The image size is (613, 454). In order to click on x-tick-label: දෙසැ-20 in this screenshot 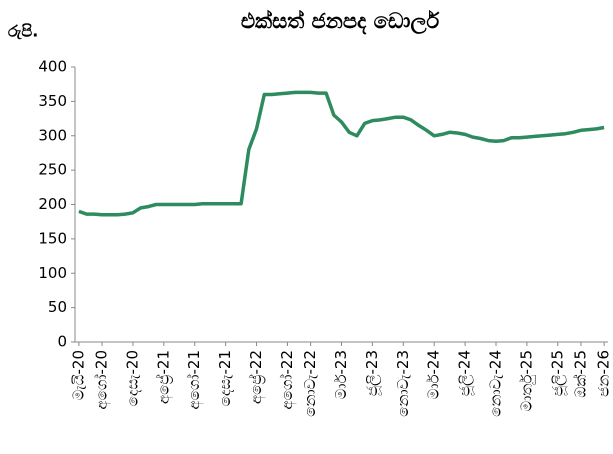, I will do `click(132, 378)`.